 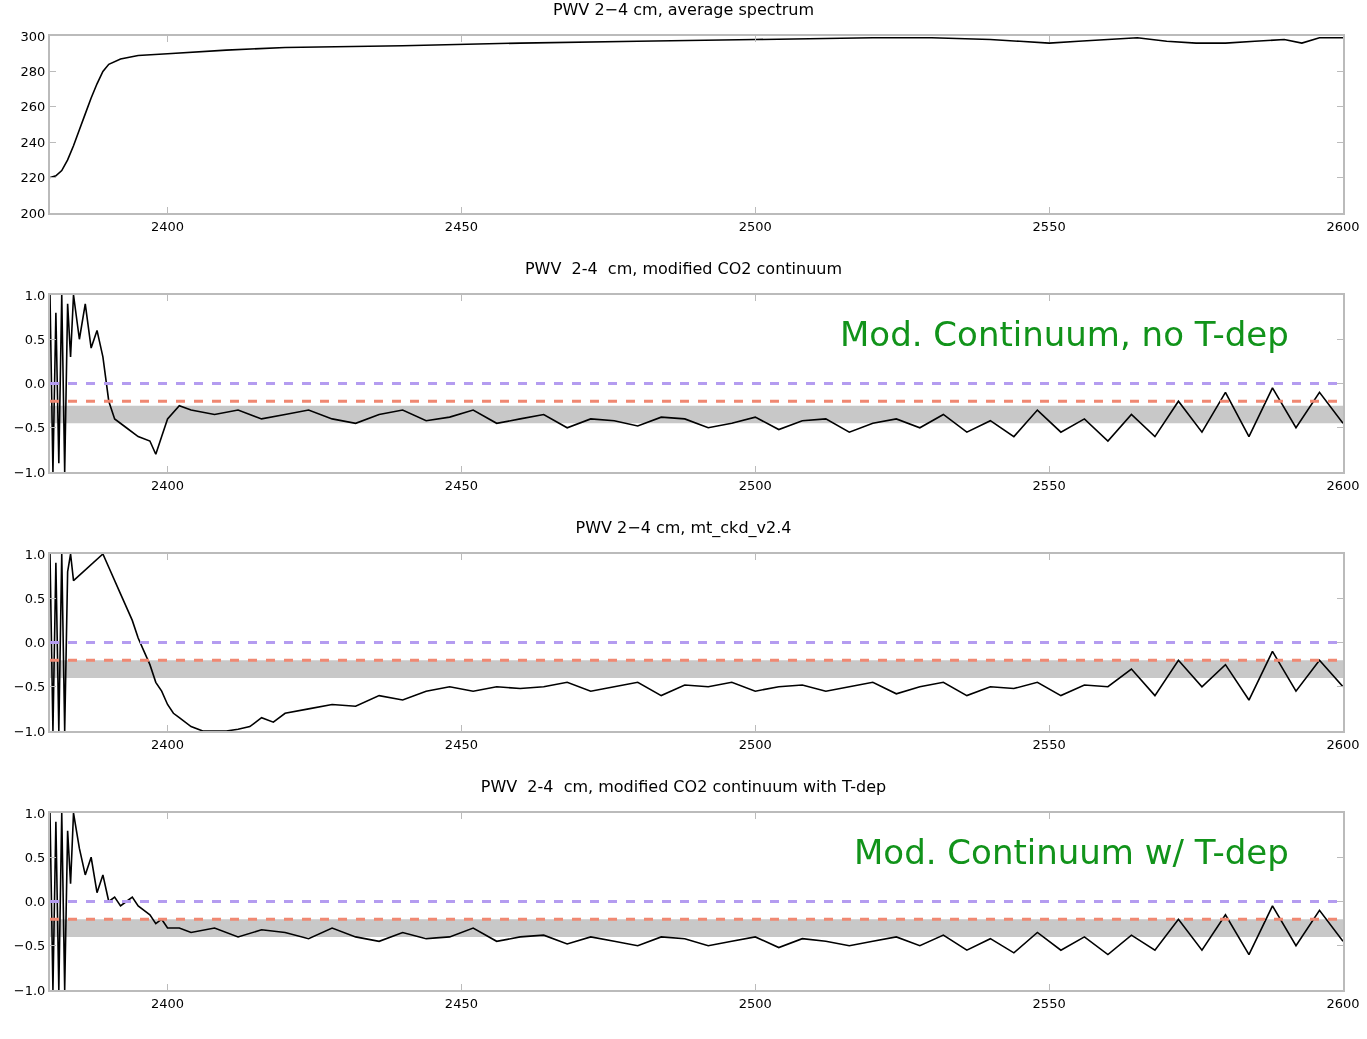 What do you see at coordinates (33, 36) in the screenshot?
I see `y-tick-label: 300` at bounding box center [33, 36].